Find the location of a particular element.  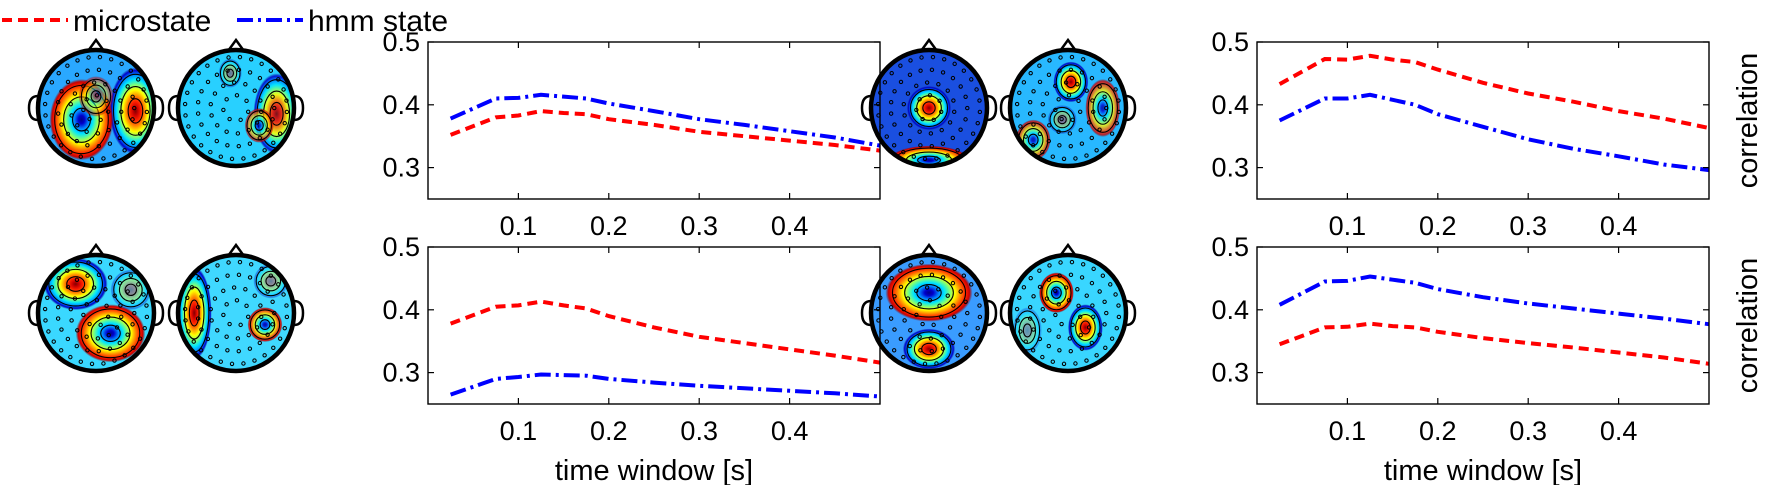

nose is located at coordinates (1068, 44).